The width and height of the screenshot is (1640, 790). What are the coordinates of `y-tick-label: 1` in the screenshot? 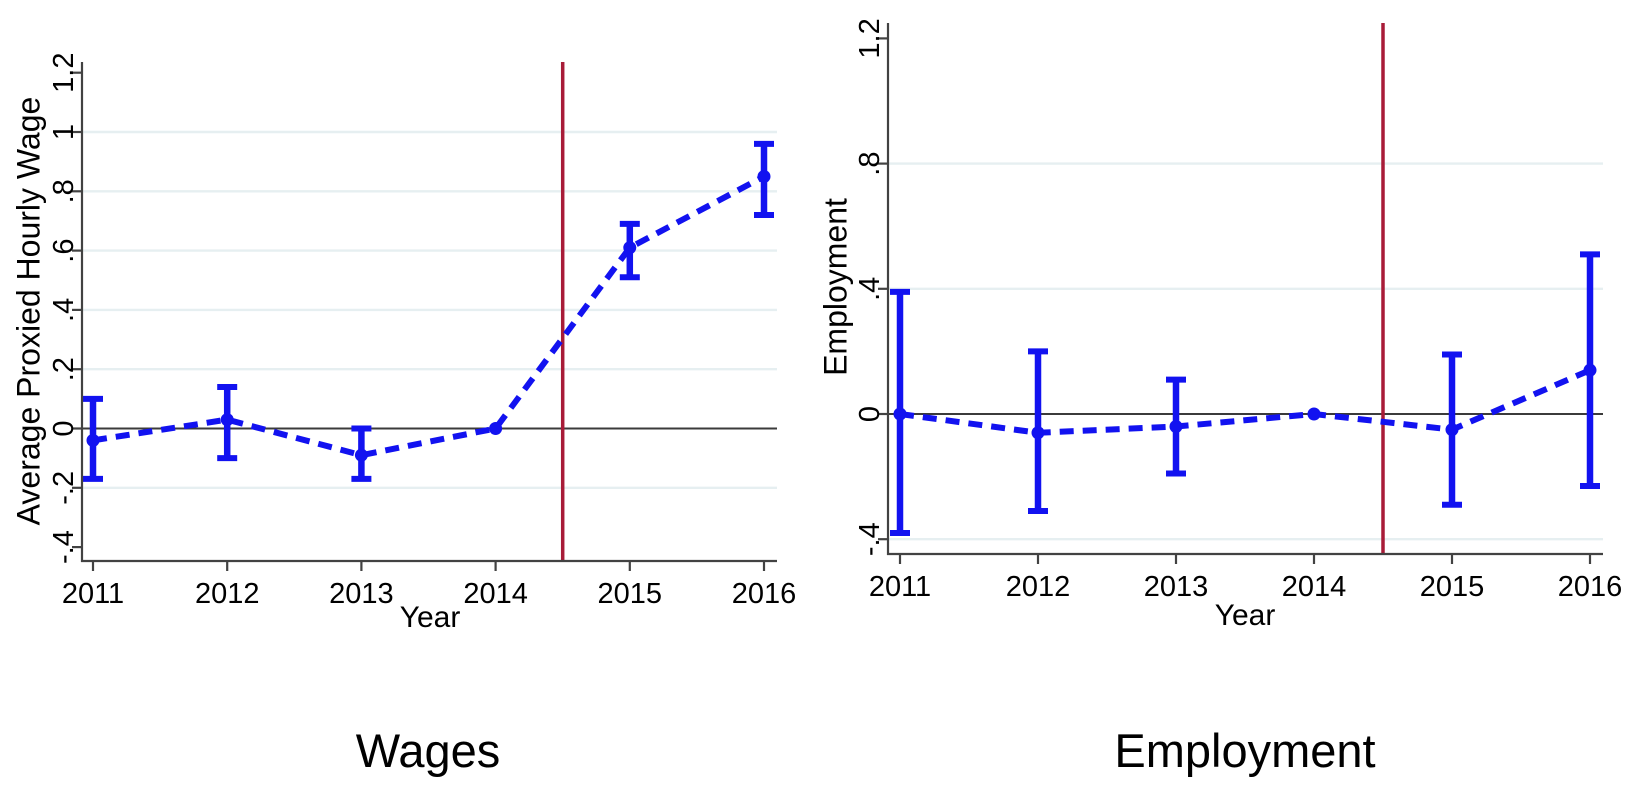 It's located at (64, 132).